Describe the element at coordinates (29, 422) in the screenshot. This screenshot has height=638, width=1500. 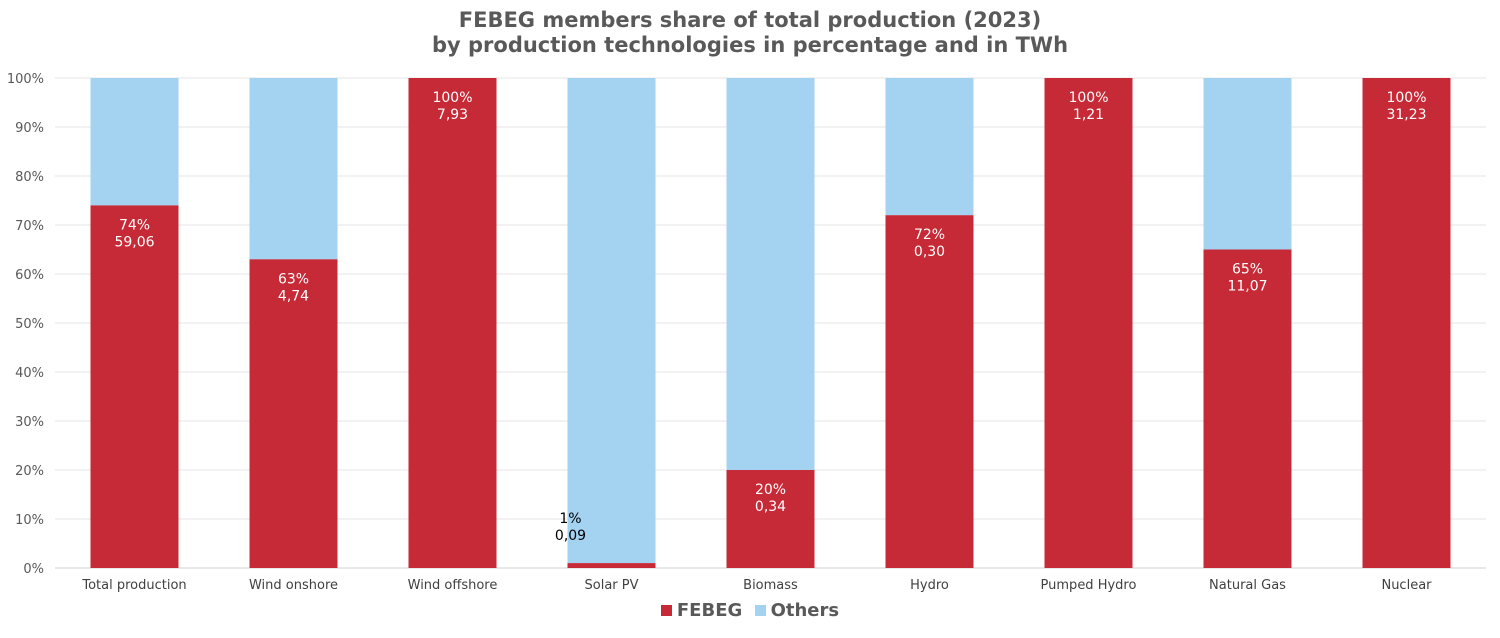
I see `y-tick-label: 30%` at that location.